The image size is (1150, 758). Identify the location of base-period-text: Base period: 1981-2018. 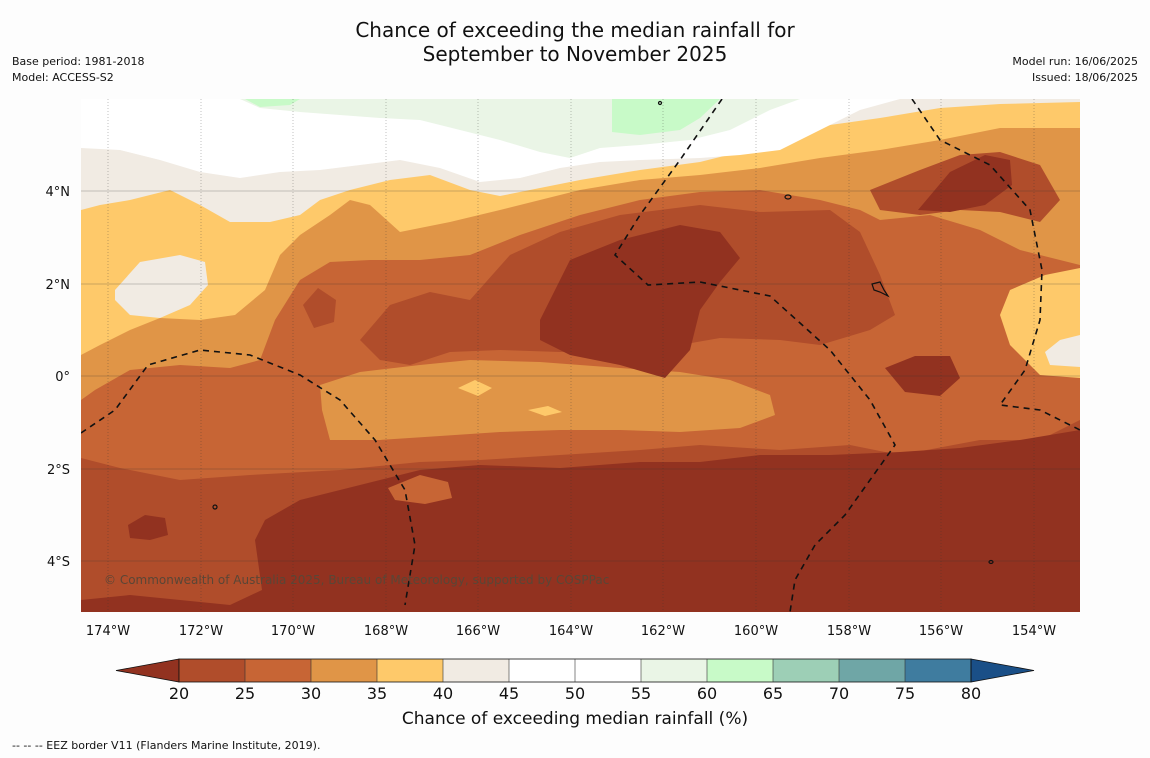
(78, 61).